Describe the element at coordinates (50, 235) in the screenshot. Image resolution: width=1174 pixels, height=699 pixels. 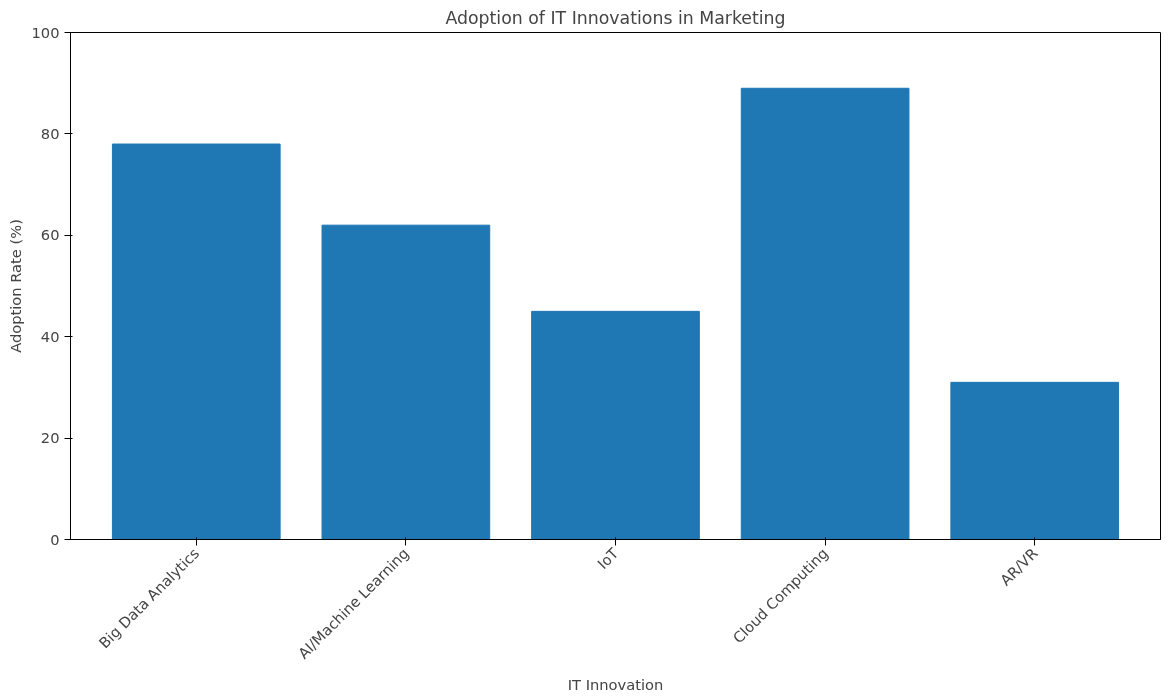
I see `y-tick-label: 60` at that location.